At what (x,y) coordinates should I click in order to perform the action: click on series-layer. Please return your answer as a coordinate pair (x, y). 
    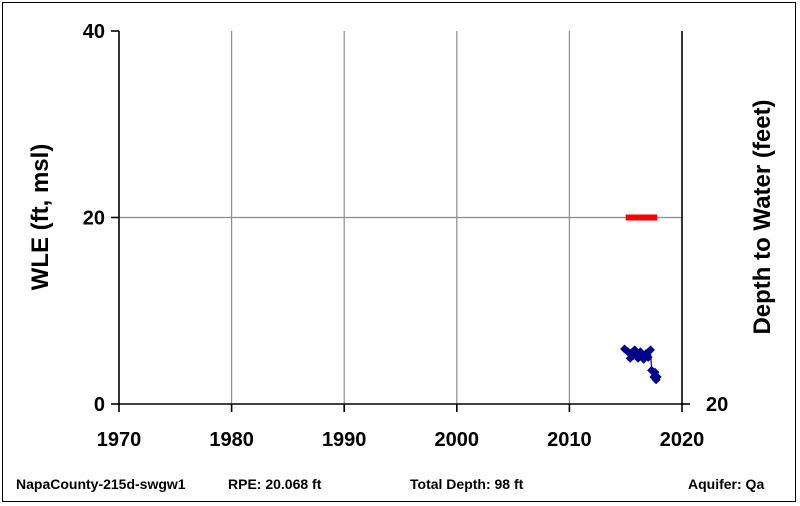
    Looking at the image, I should click on (641, 364).